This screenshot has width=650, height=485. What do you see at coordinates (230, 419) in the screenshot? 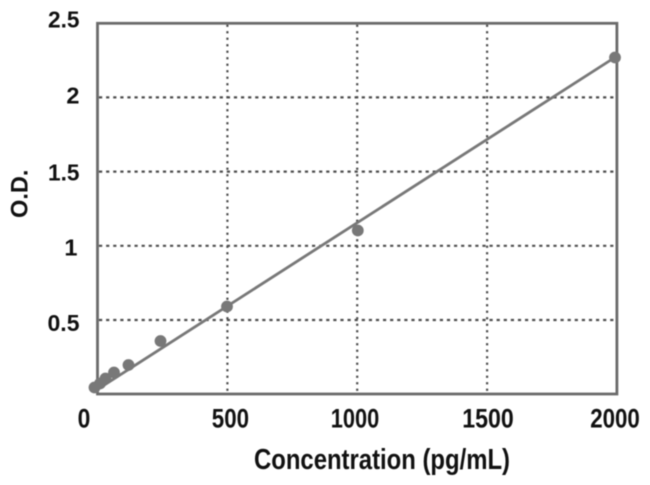
I see `svg-text: 500` at bounding box center [230, 419].